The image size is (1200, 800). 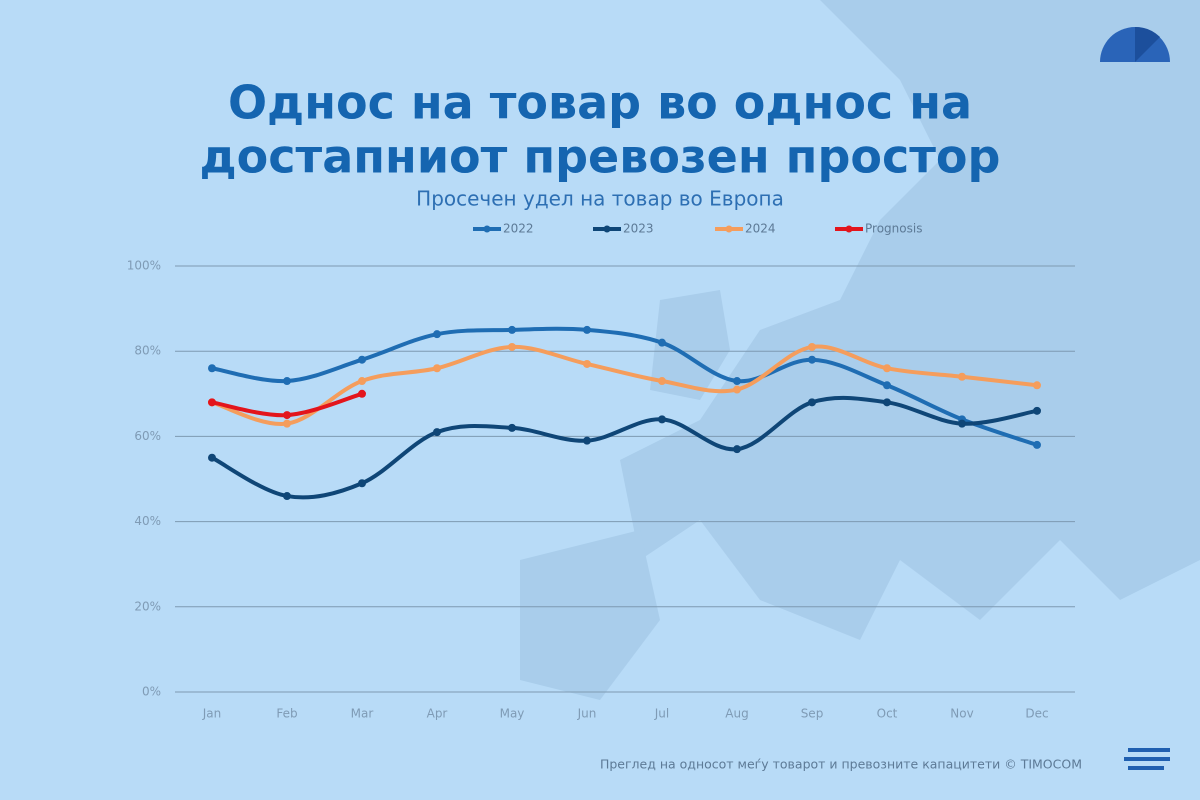 What do you see at coordinates (362, 714) in the screenshot?
I see `x-tick-label: Mar` at bounding box center [362, 714].